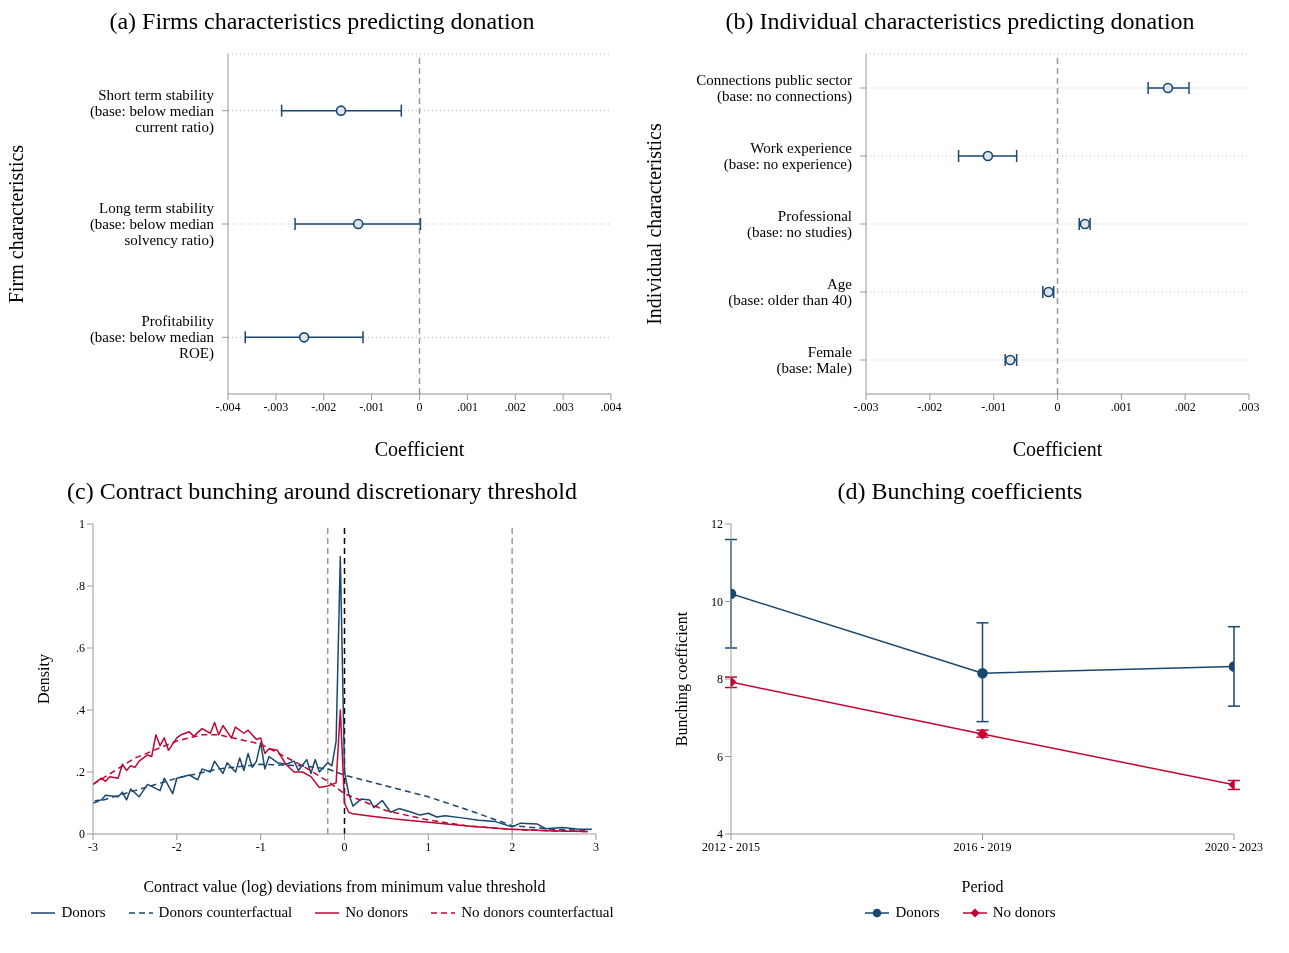 The image size is (1289, 953). I want to click on y-tick-label: Short term stability (base: below median current ratio), so click(152, 111).